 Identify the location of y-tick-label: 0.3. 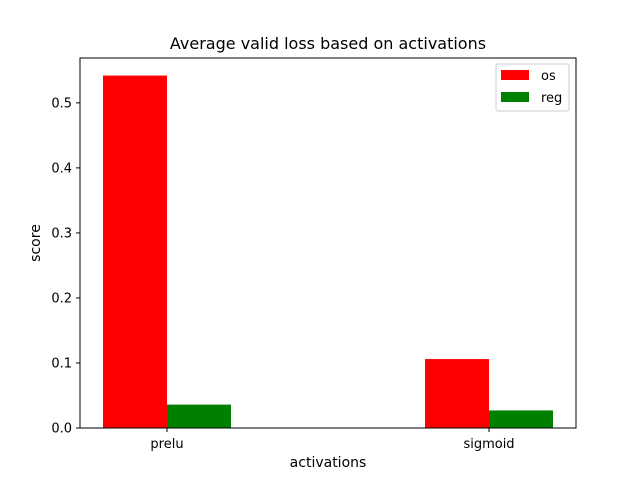
(61, 233).